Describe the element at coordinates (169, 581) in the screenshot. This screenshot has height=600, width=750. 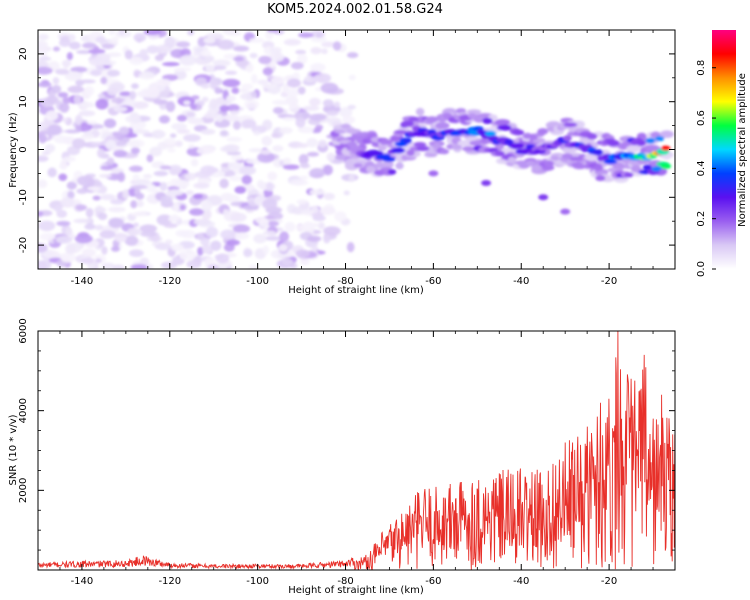
I see `x-tick-label: -120` at that location.